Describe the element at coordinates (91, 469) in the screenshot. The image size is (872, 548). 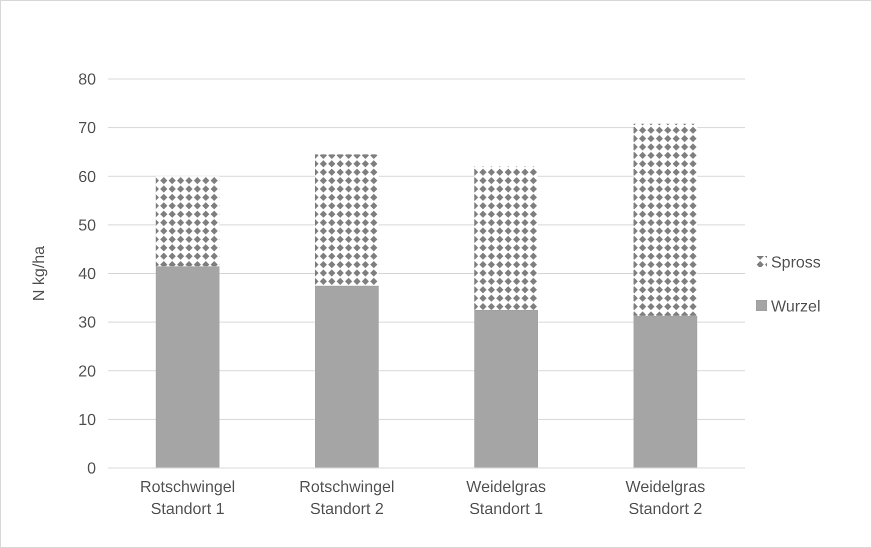
I see `y-tick-label: 0` at that location.